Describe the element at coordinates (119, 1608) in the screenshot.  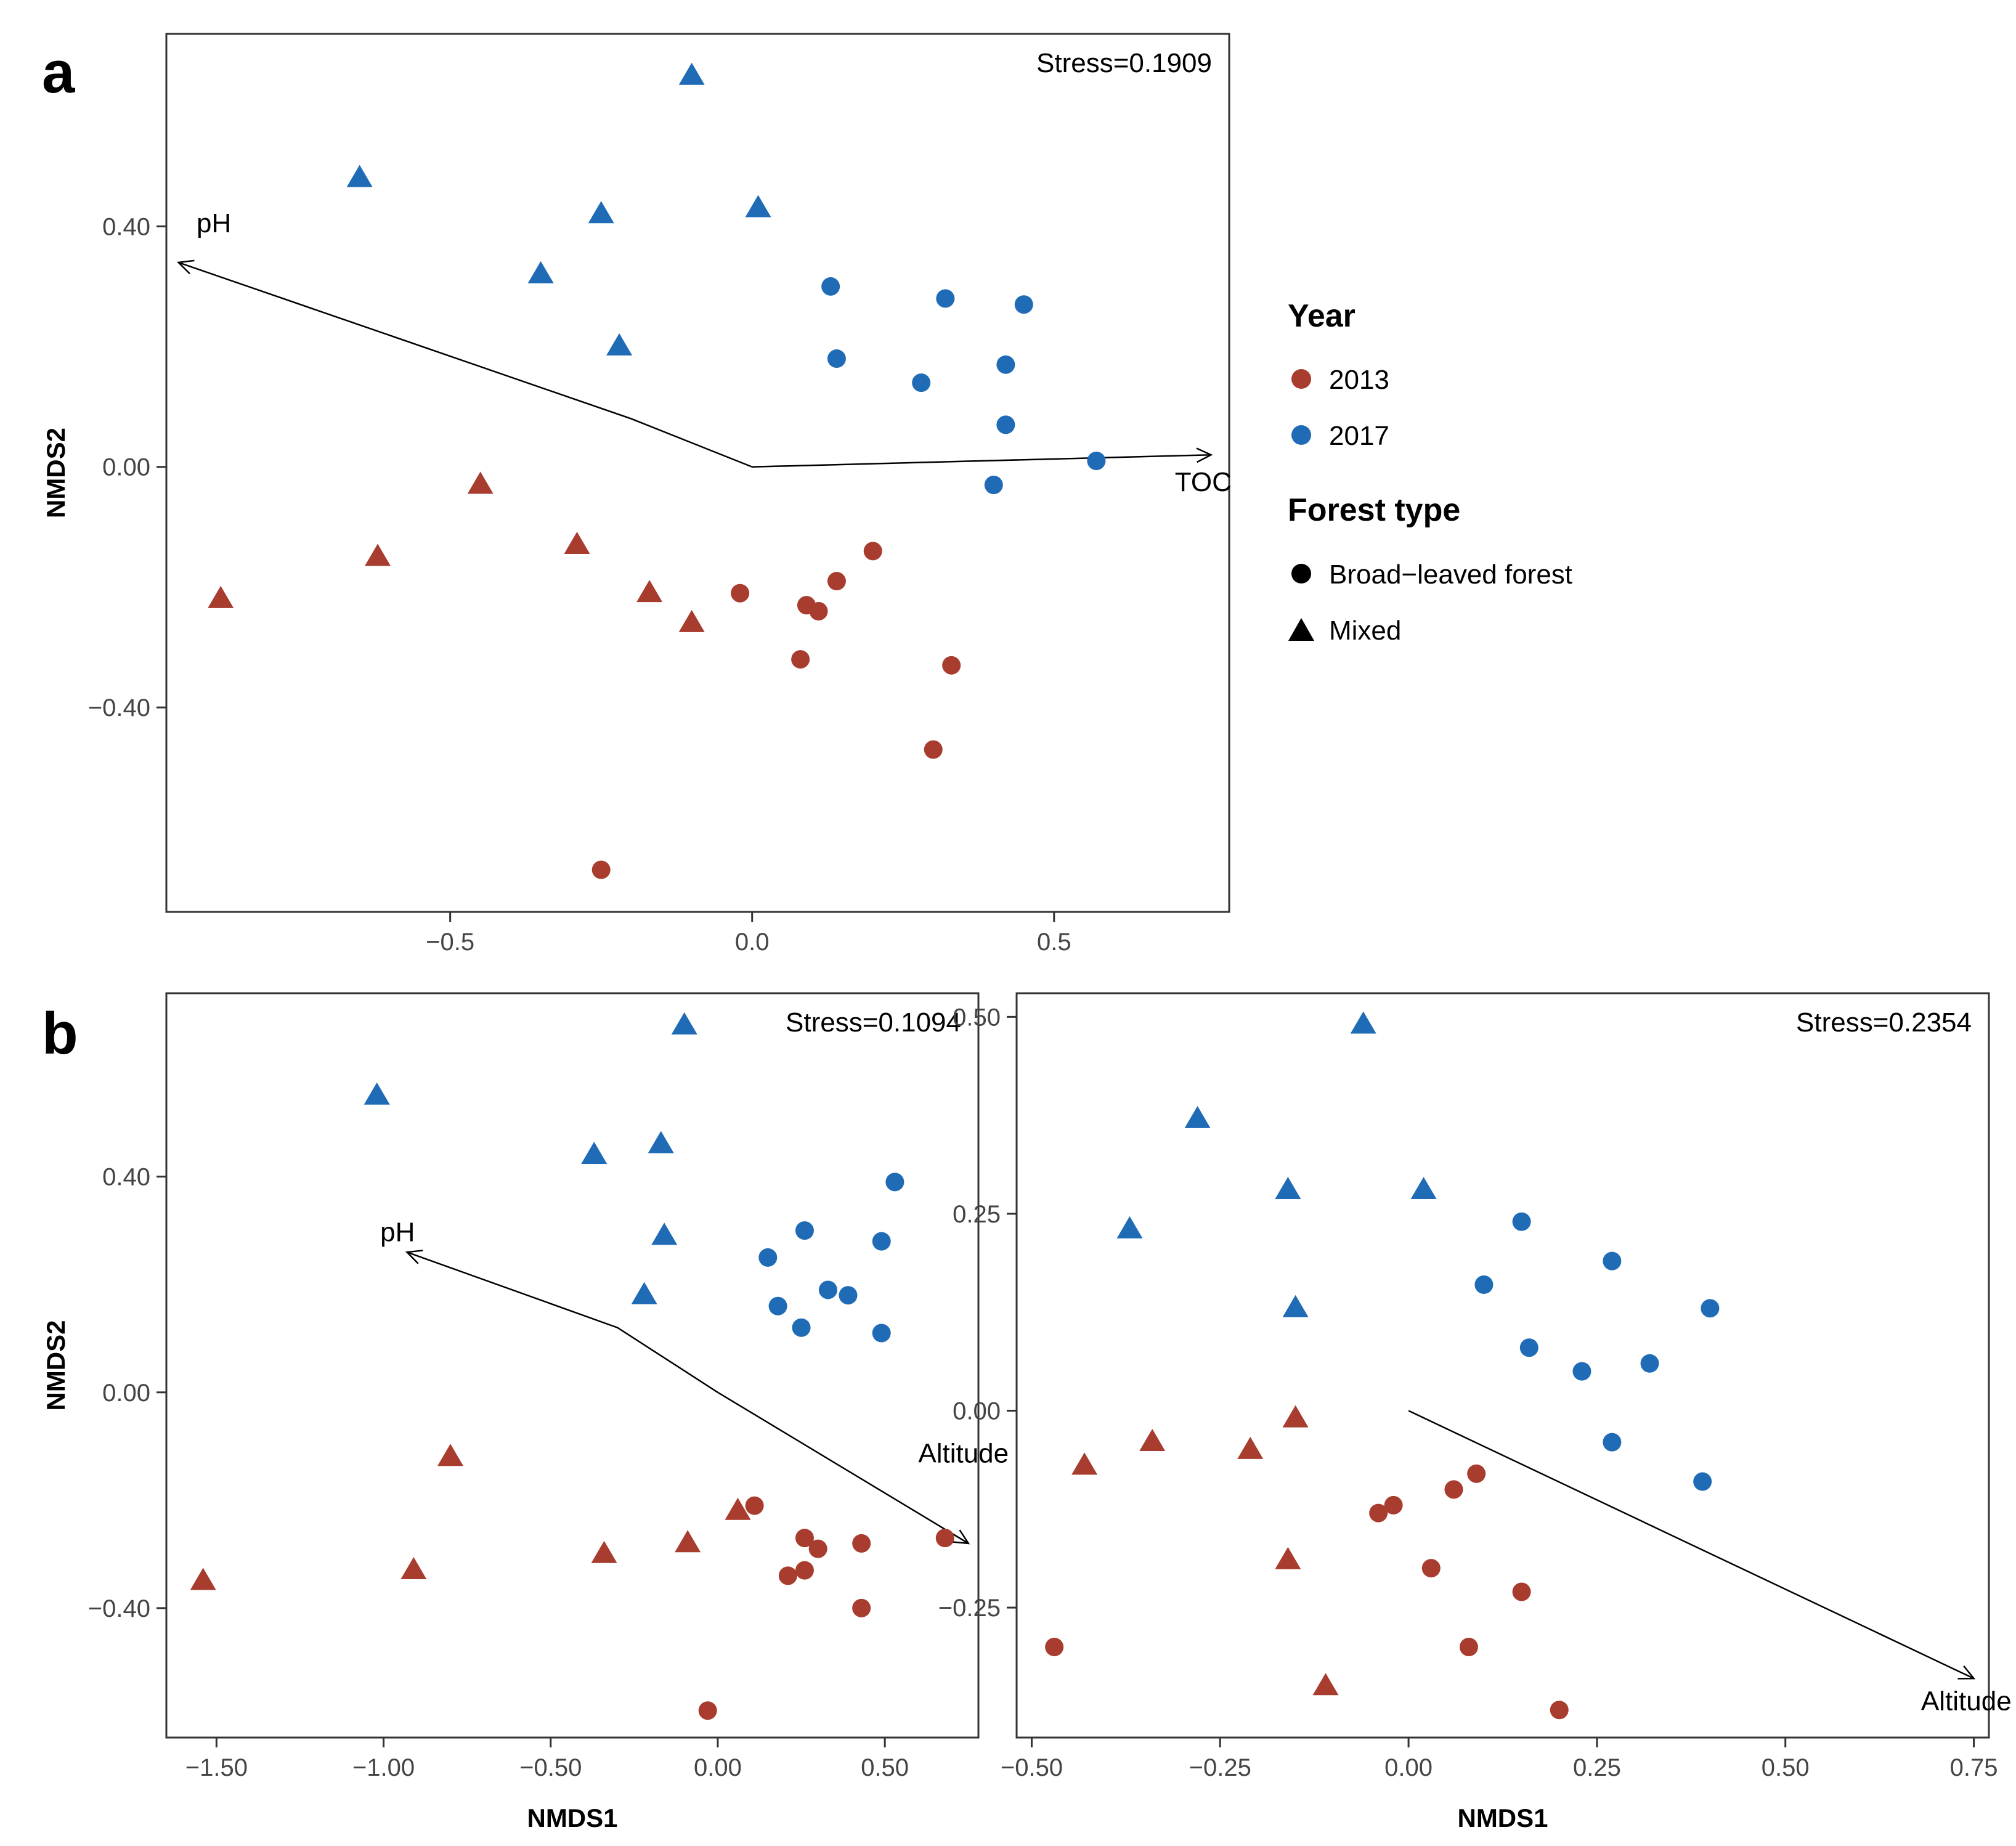
I see `y-tick-label: −0.40` at that location.